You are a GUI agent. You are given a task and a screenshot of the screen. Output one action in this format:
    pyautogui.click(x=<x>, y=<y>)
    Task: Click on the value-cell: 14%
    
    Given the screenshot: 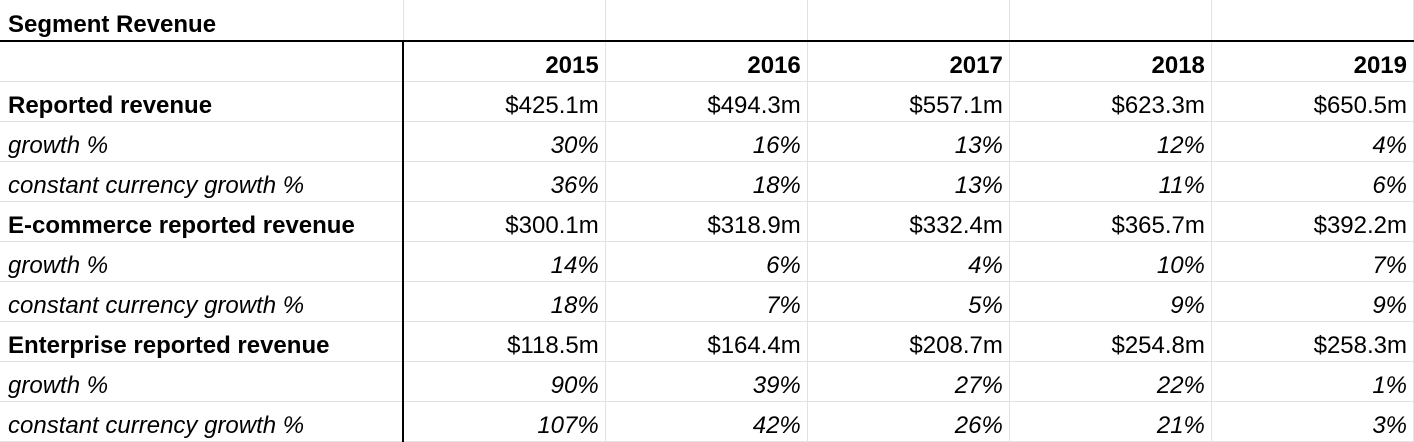 What is the action you would take?
    pyautogui.click(x=504, y=261)
    